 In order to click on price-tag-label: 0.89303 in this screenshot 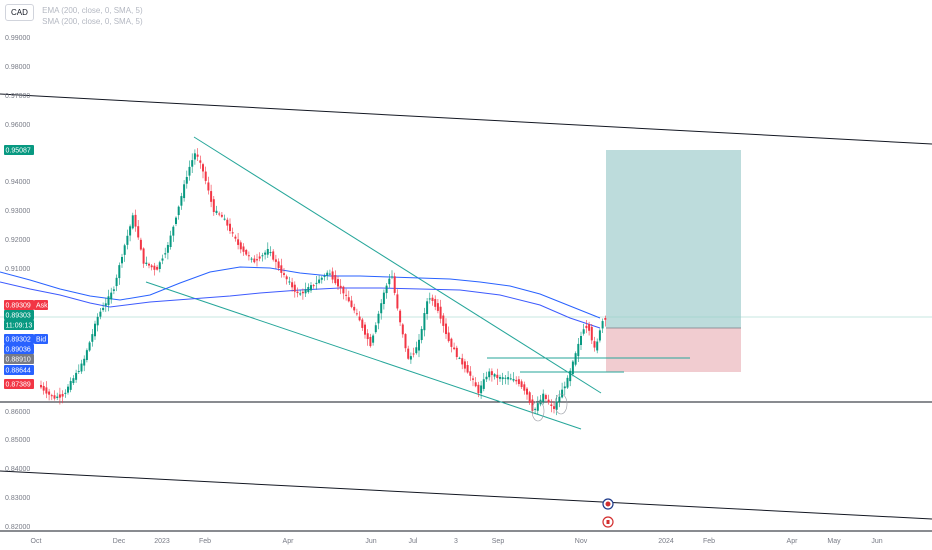, I will do `click(18, 316)`.